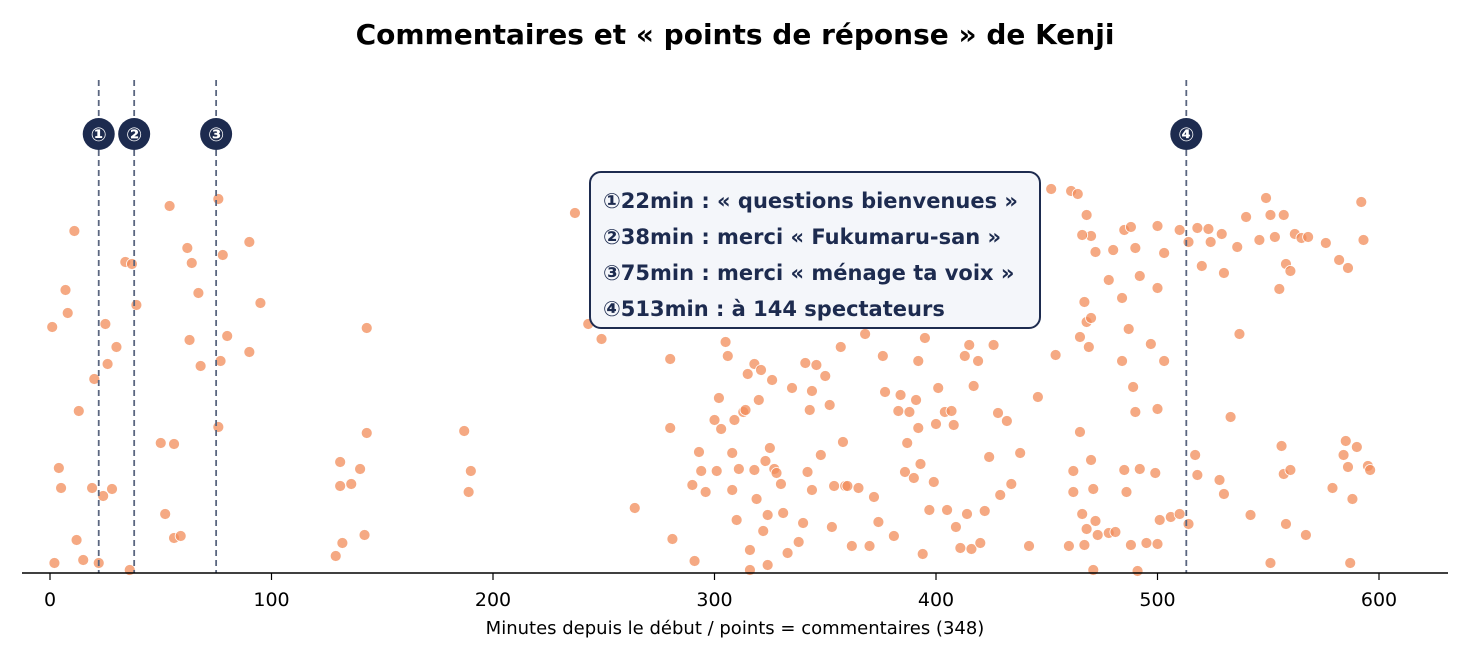  Describe the element at coordinates (936, 600) in the screenshot. I see `x-tick-label: 400` at that location.